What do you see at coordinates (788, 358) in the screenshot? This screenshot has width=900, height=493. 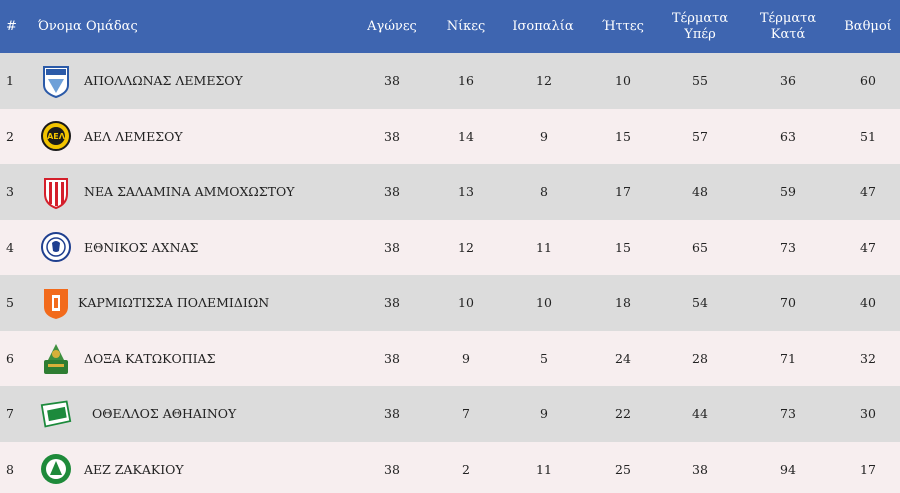 I see `goals-against: 71` at bounding box center [788, 358].